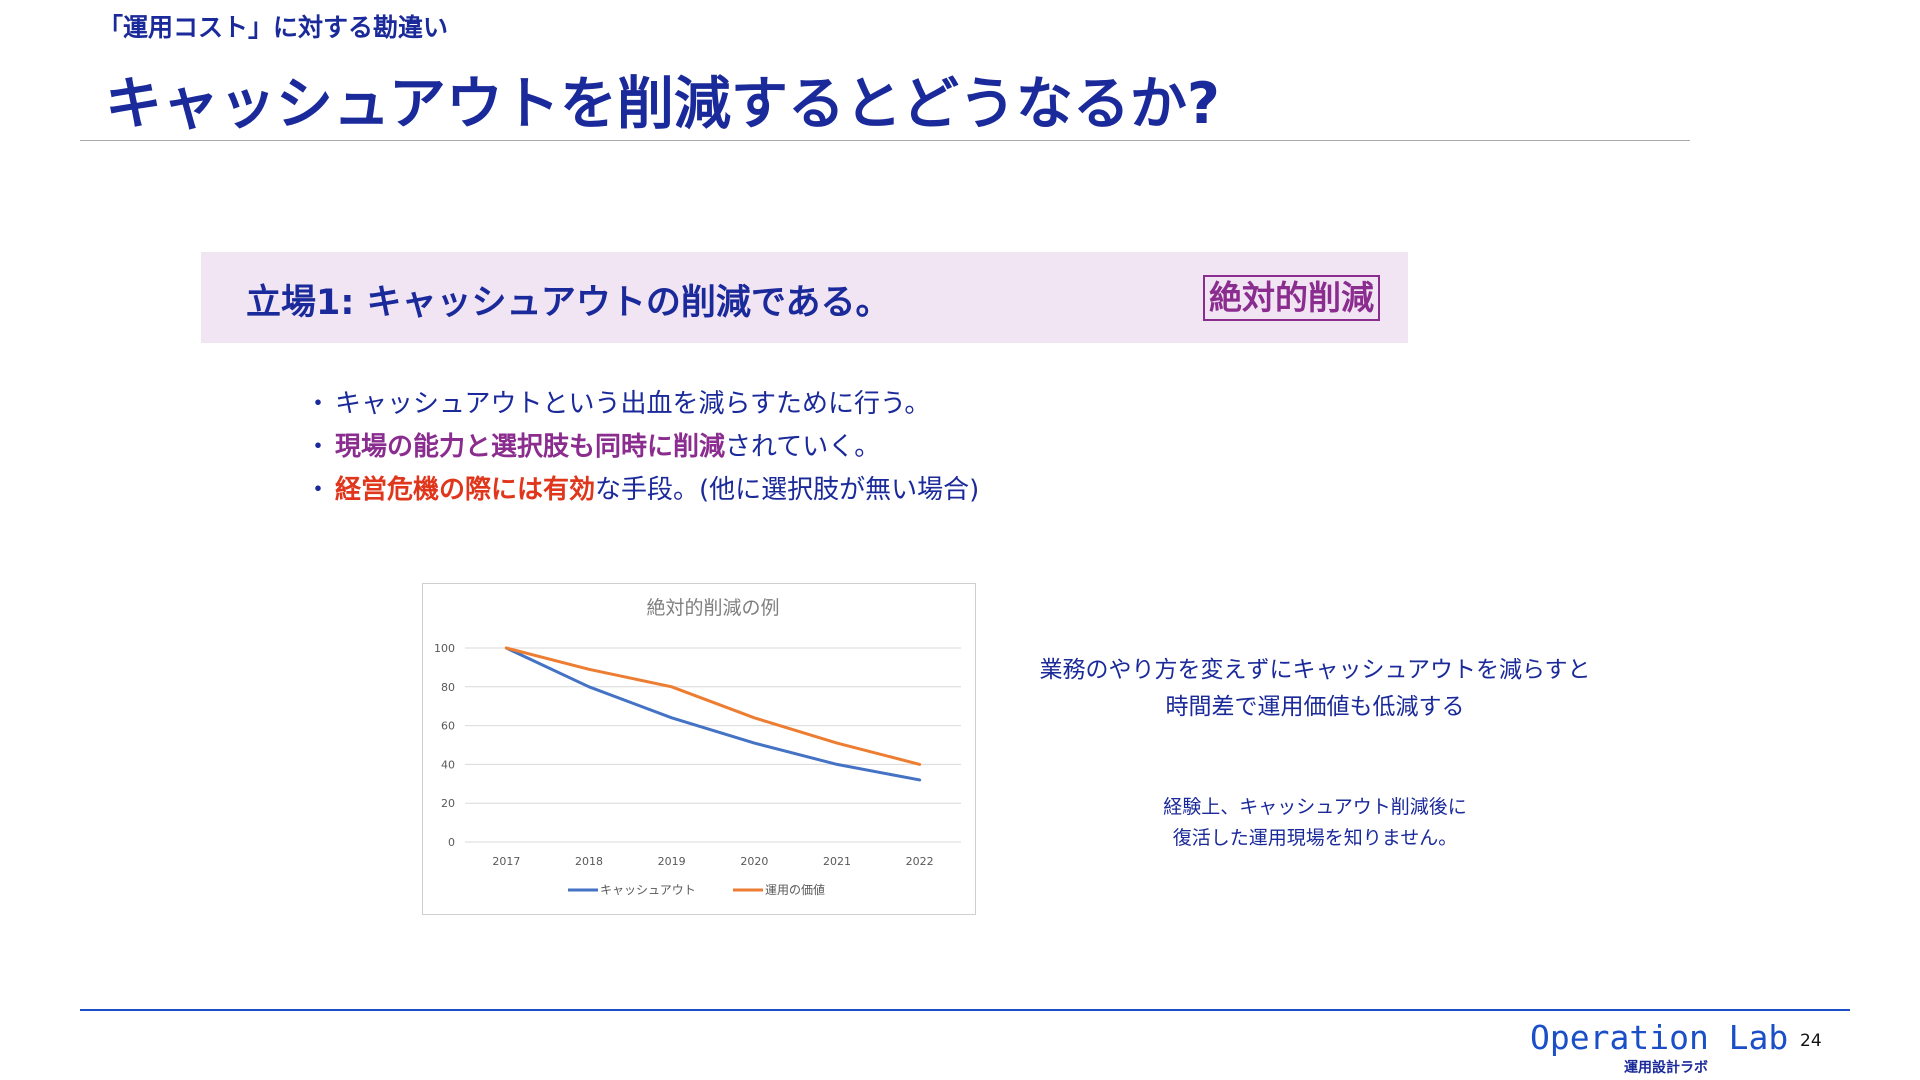 This screenshot has width=1920, height=1080. Describe the element at coordinates (633, 404) in the screenshot. I see `bullet-text: キャッシュアウトという出血を減らすために行う。` at that location.